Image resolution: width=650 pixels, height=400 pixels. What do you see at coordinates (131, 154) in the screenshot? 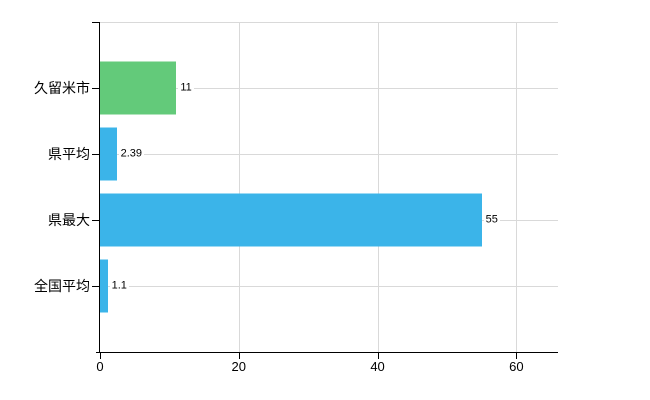
I see `bar-value-label: 2.39` at bounding box center [131, 154].